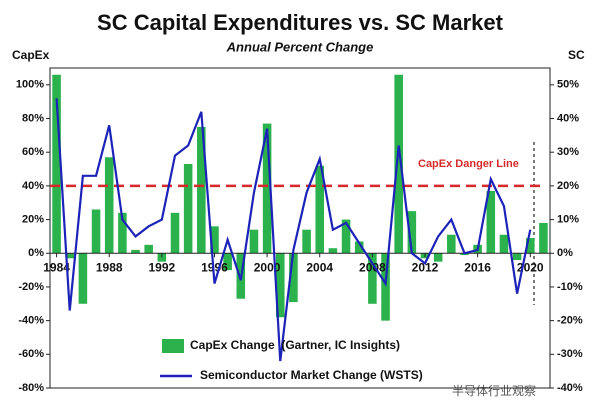 Image resolution: width=600 pixels, height=414 pixels. I want to click on reference-label: CapEx Danger Line, so click(468, 164).